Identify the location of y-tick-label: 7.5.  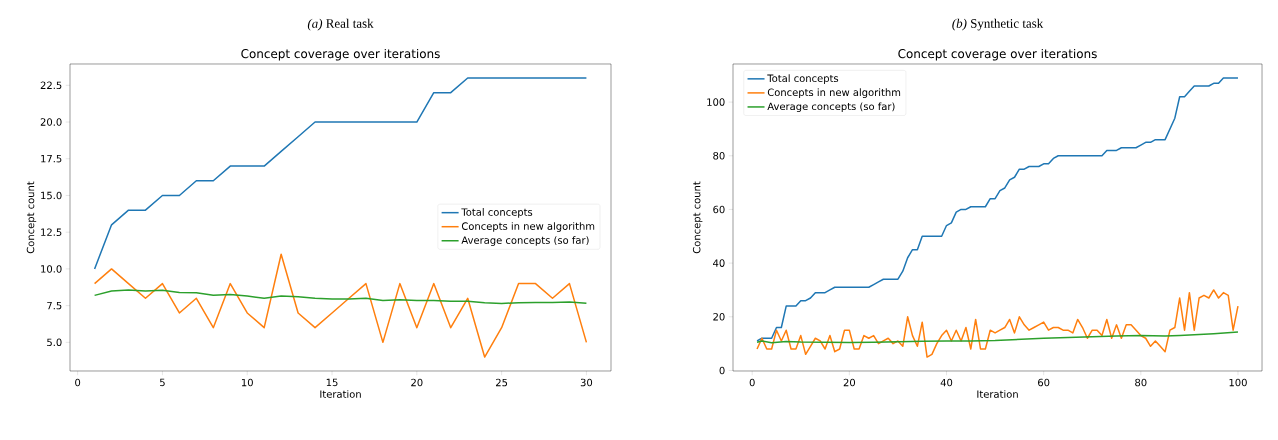
(54, 305).